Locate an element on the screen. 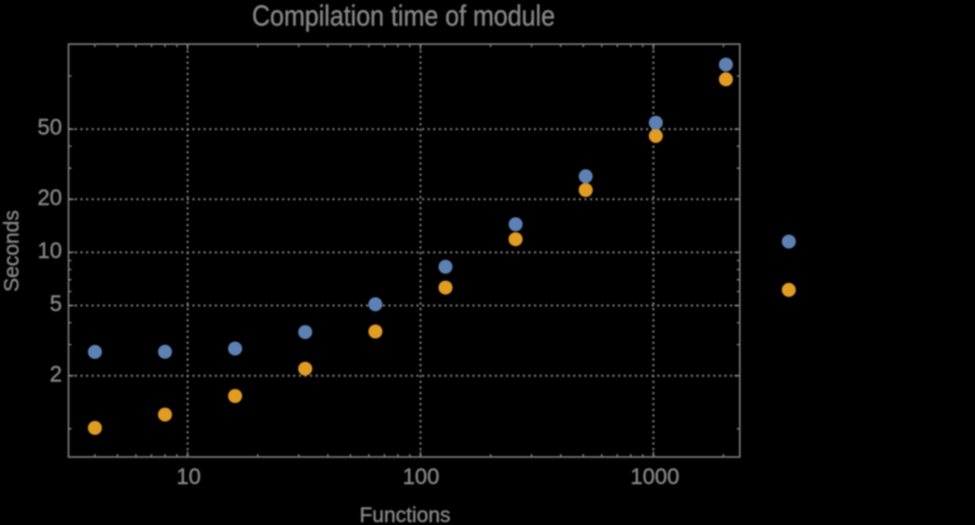 The height and width of the screenshot is (525, 975). svg-text: 2 is located at coordinates (56, 373).